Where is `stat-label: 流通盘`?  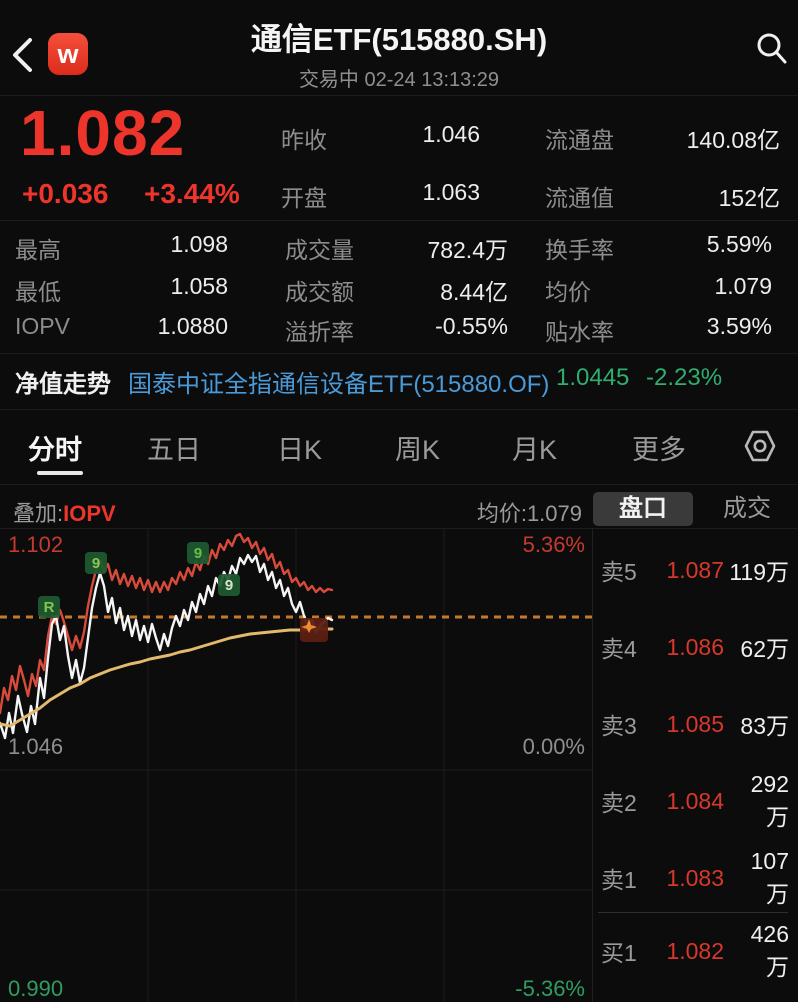
stat-label: 流通盘 is located at coordinates (579, 140).